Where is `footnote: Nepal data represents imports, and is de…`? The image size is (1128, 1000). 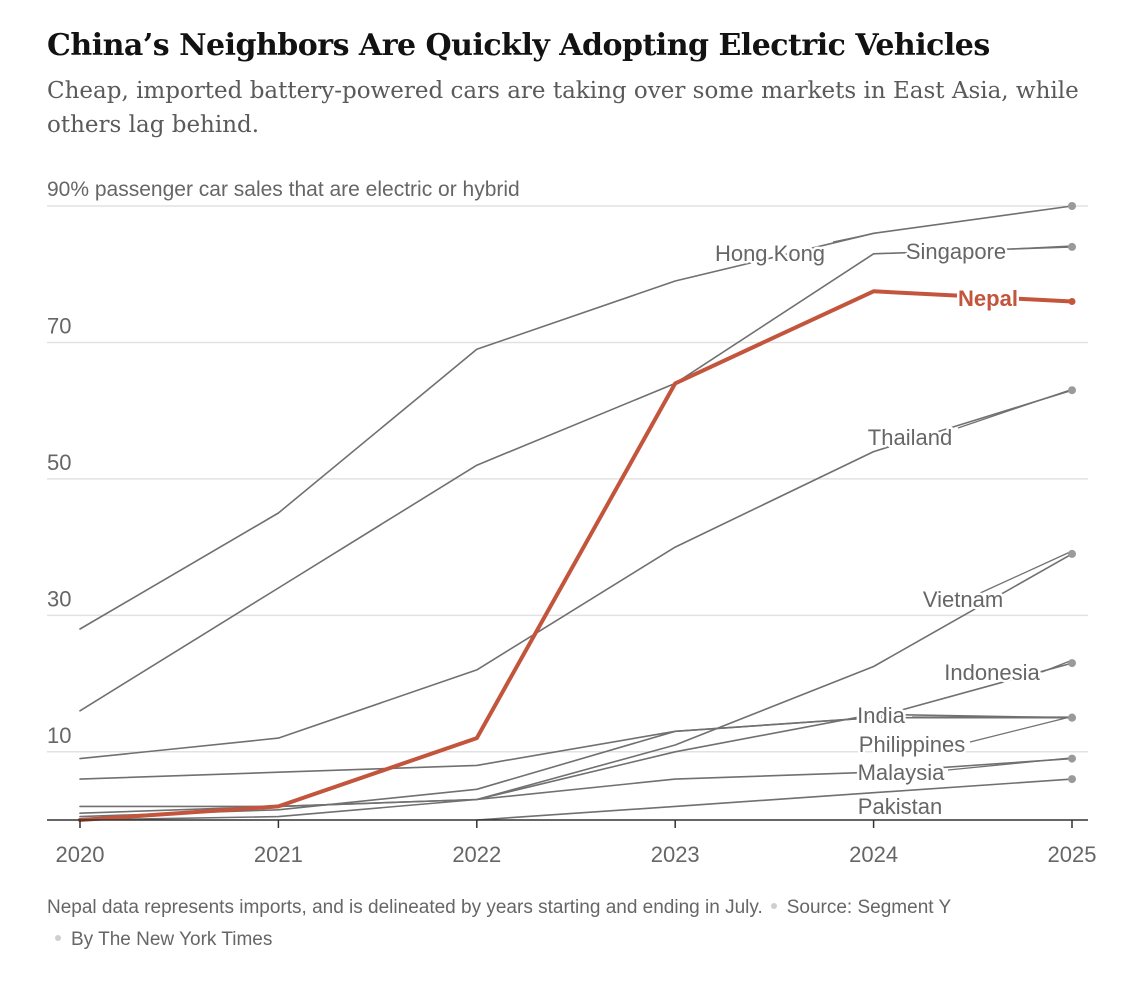 footnote: Nepal data represents imports, and is de… is located at coordinates (405, 907).